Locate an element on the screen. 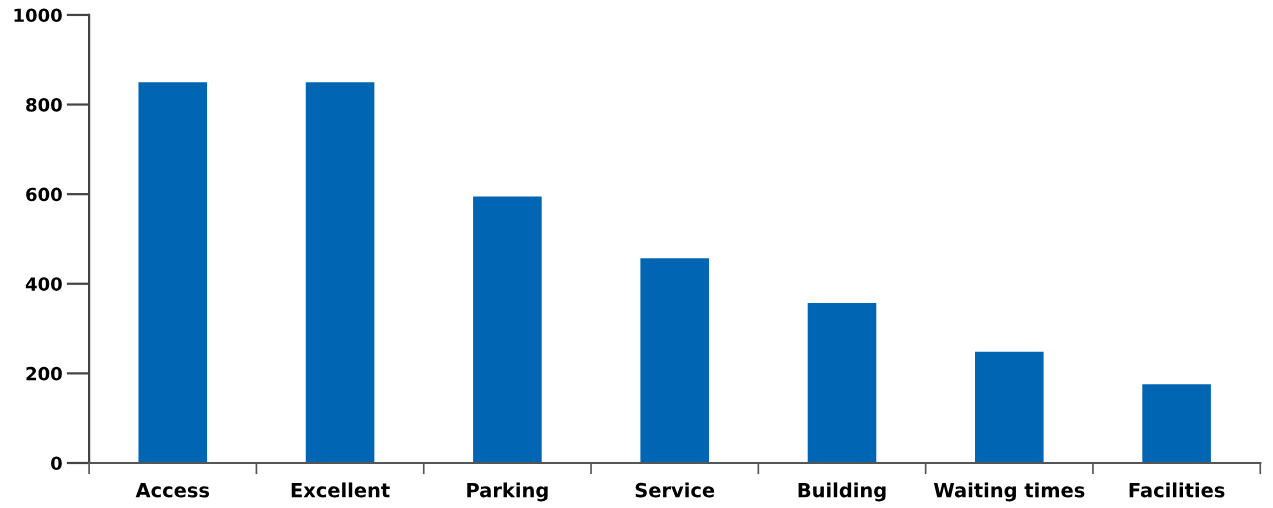  x-tick-label: Excellent is located at coordinates (340, 490).